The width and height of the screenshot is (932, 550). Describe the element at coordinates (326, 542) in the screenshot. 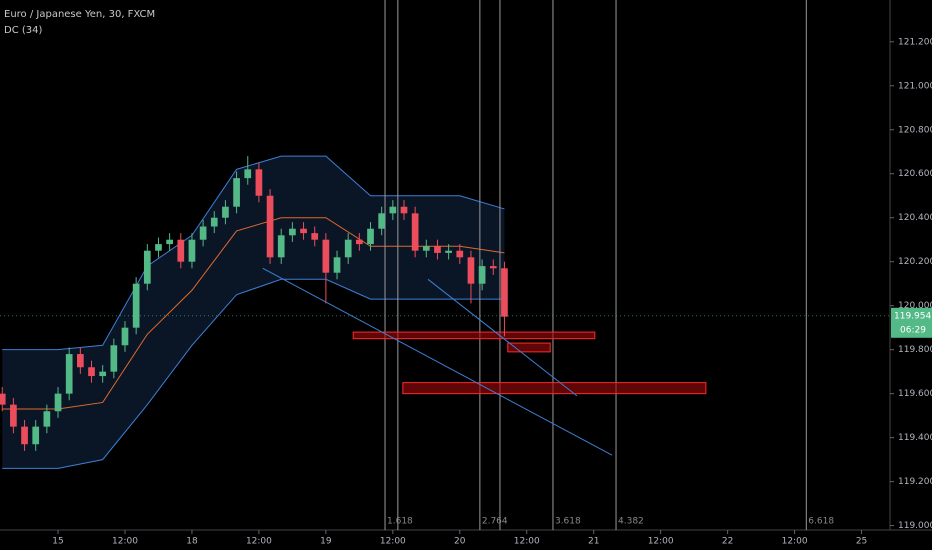

I see `x-tick-label: 19` at that location.